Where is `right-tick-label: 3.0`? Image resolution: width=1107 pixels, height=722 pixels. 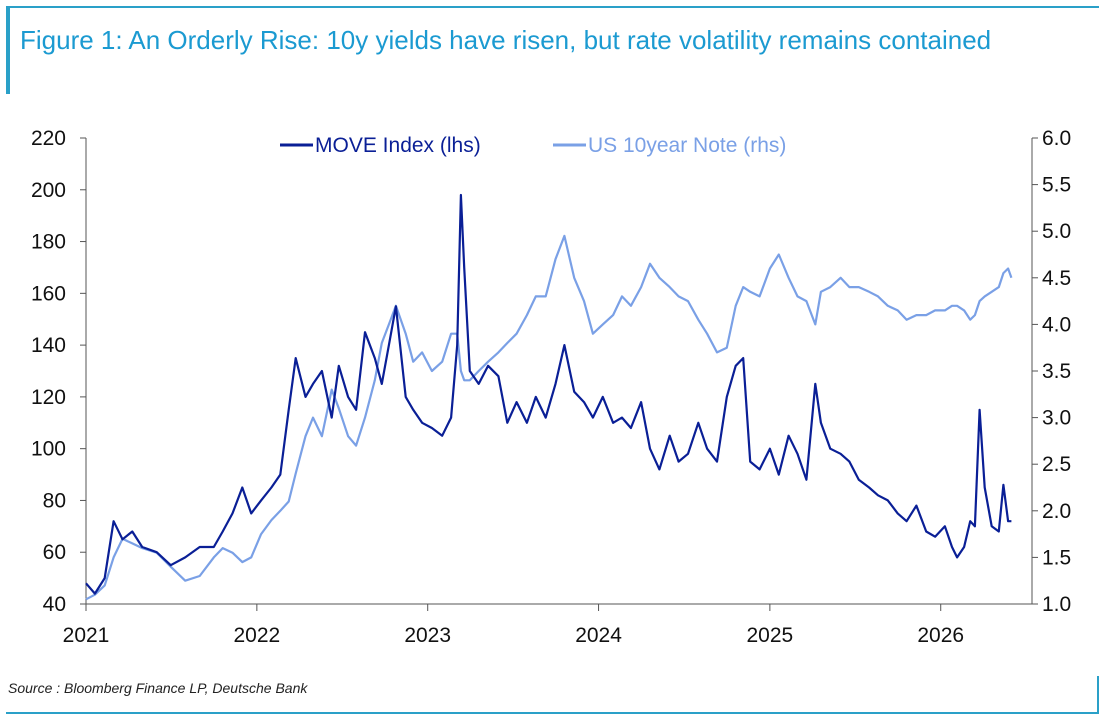
right-tick-label: 3.0 is located at coordinates (1056, 418).